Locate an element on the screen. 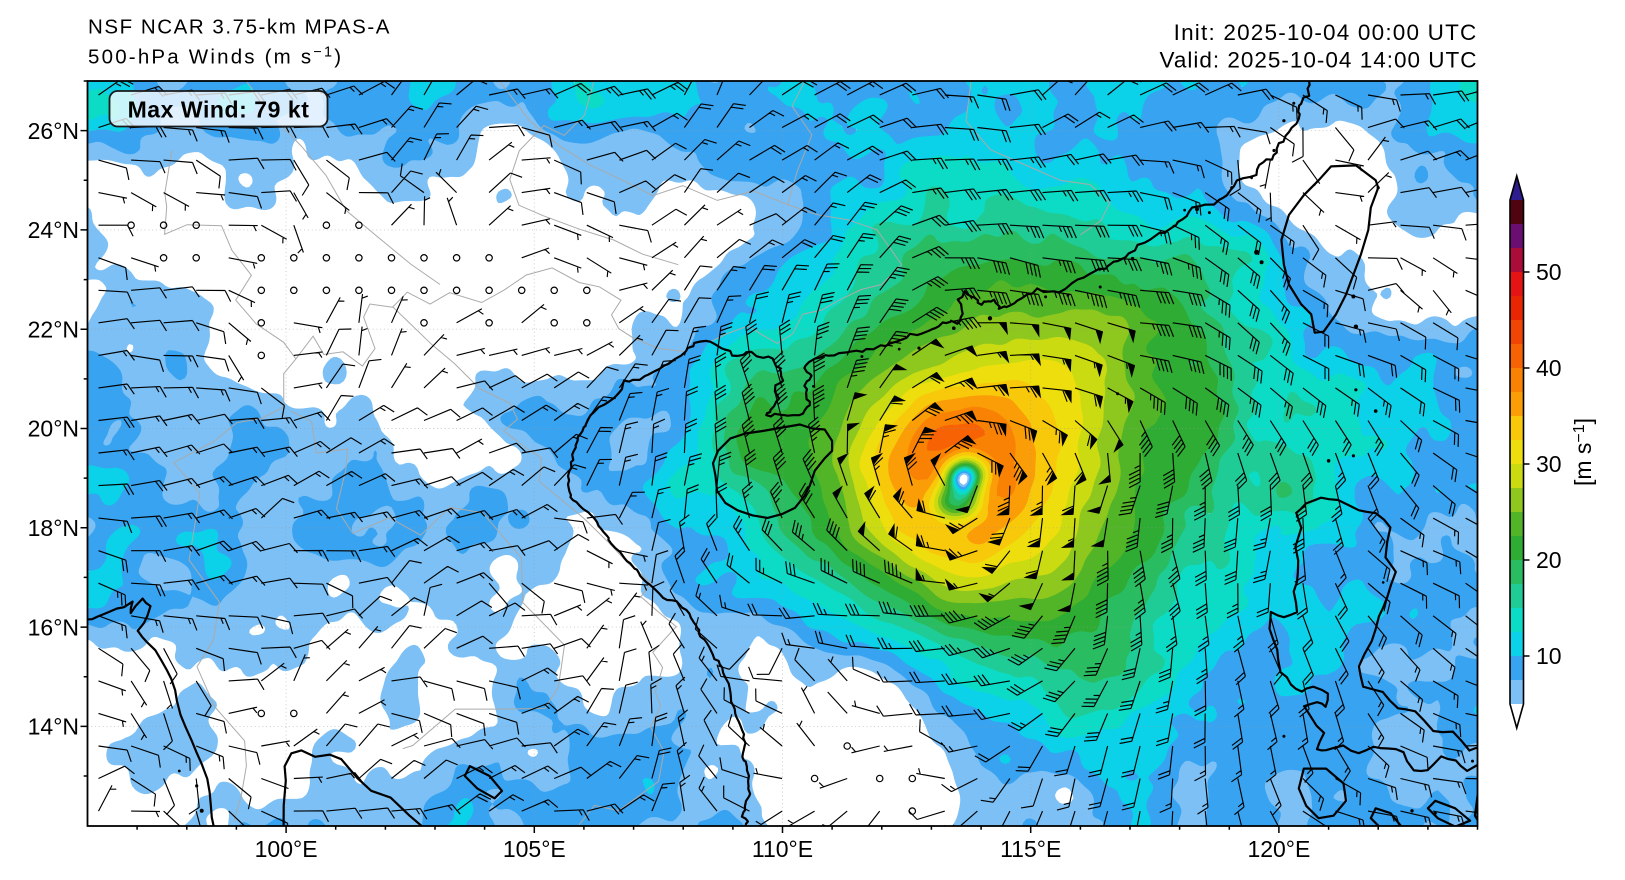 Image resolution: width=1625 pixels, height=880 pixels. svg-text: 26°N is located at coordinates (53, 131).